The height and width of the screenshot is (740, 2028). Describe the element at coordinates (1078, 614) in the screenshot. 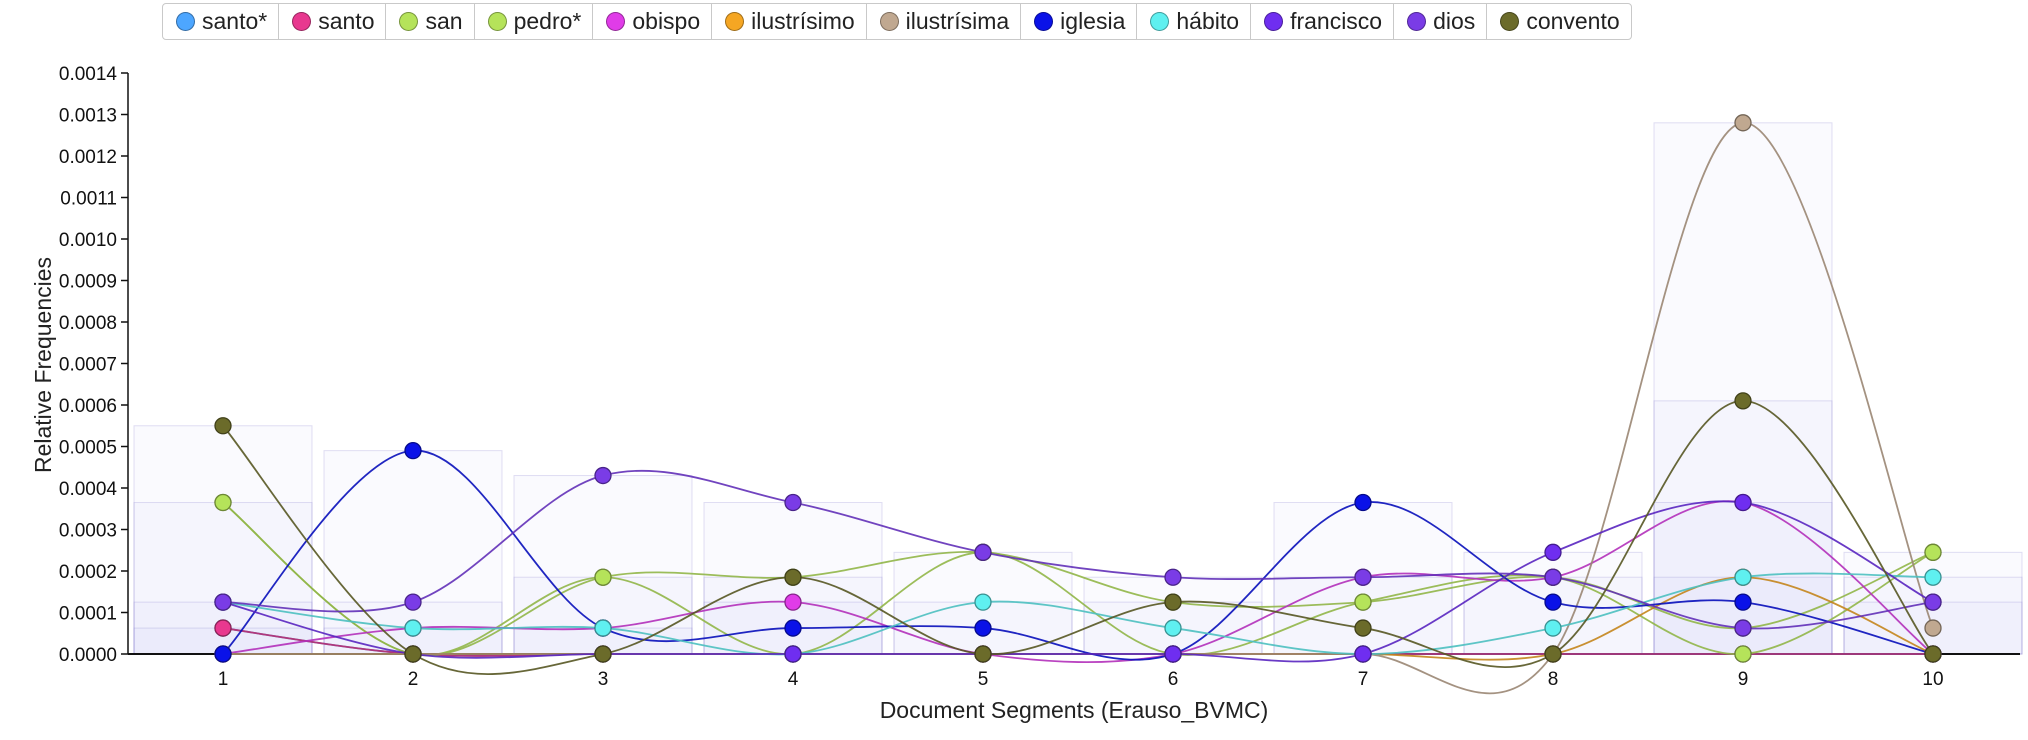

I see `series-line-hábito` at that location.